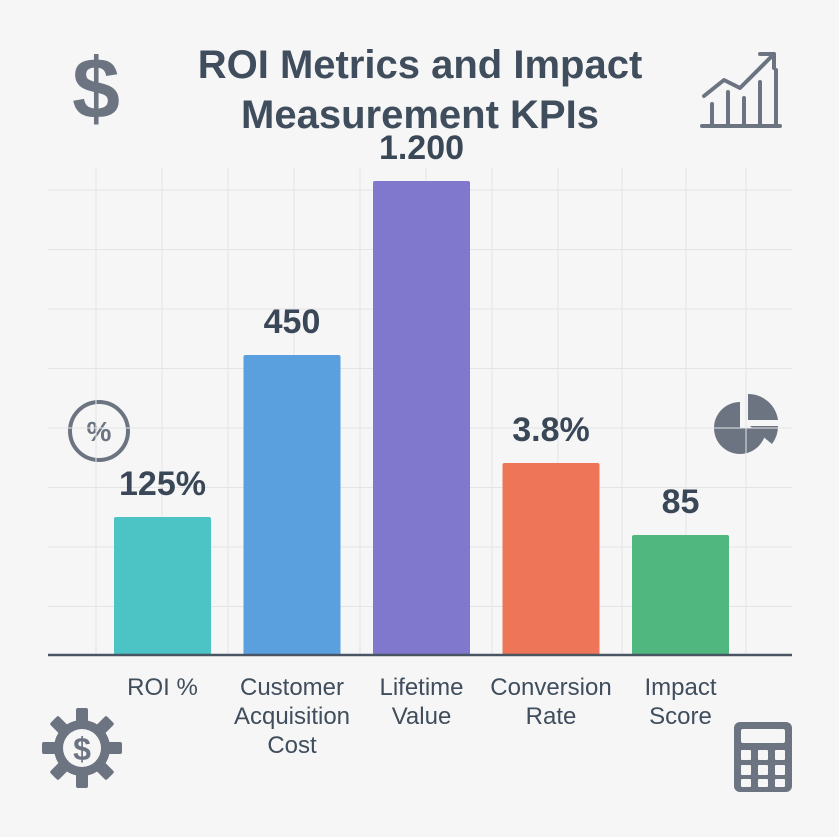 The width and height of the screenshot is (839, 837). I want to click on chart-title-line-1: ROI Metrics and Impact, so click(420, 65).